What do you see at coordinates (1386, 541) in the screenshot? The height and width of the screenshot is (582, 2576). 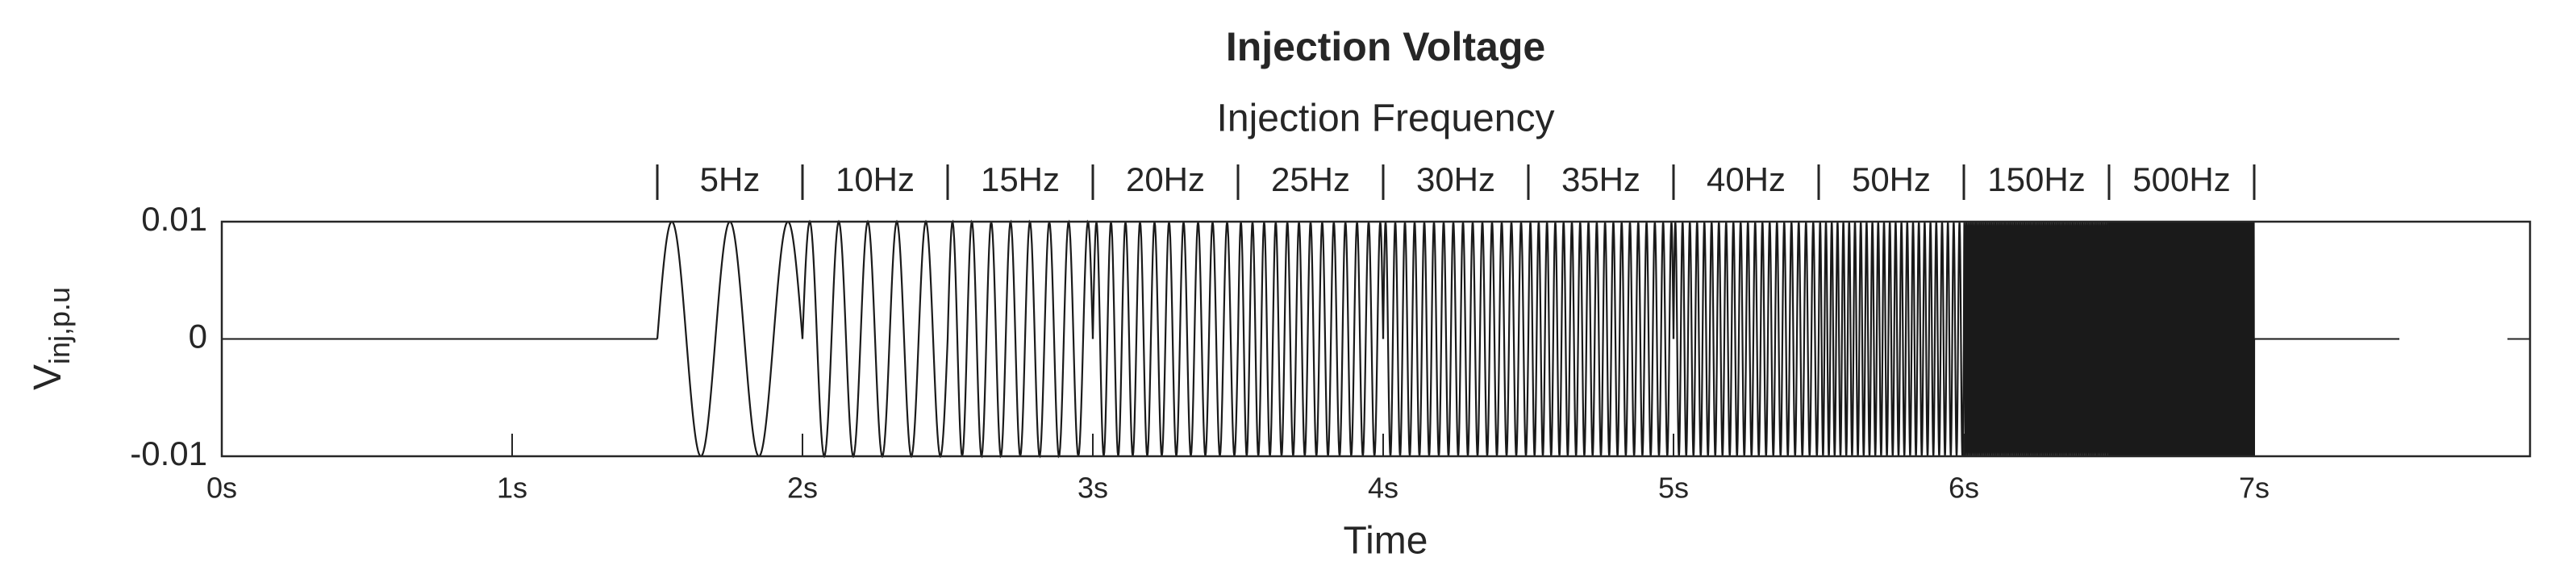 I see `x-axis-label: Time` at bounding box center [1386, 541].